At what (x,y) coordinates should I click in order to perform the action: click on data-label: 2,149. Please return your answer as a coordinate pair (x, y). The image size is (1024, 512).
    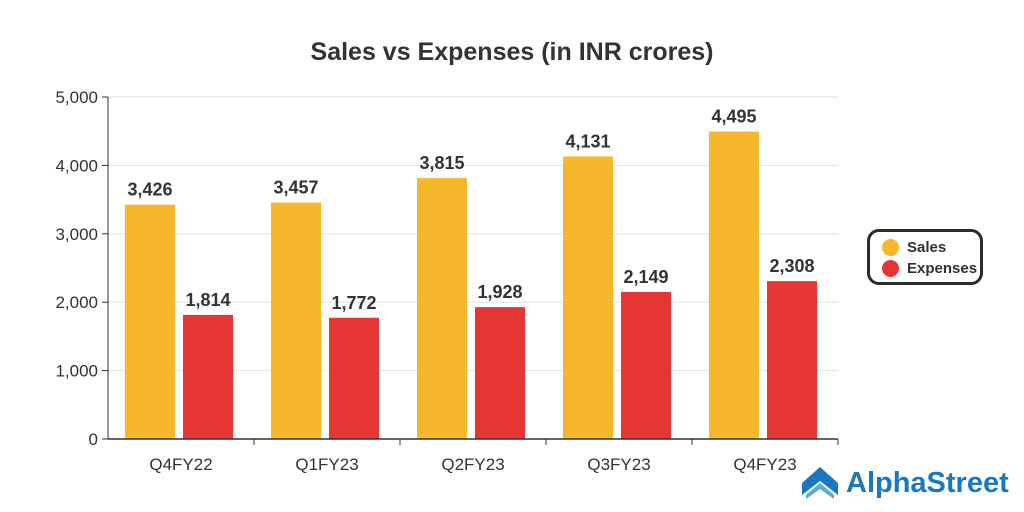
    Looking at the image, I should click on (645, 277).